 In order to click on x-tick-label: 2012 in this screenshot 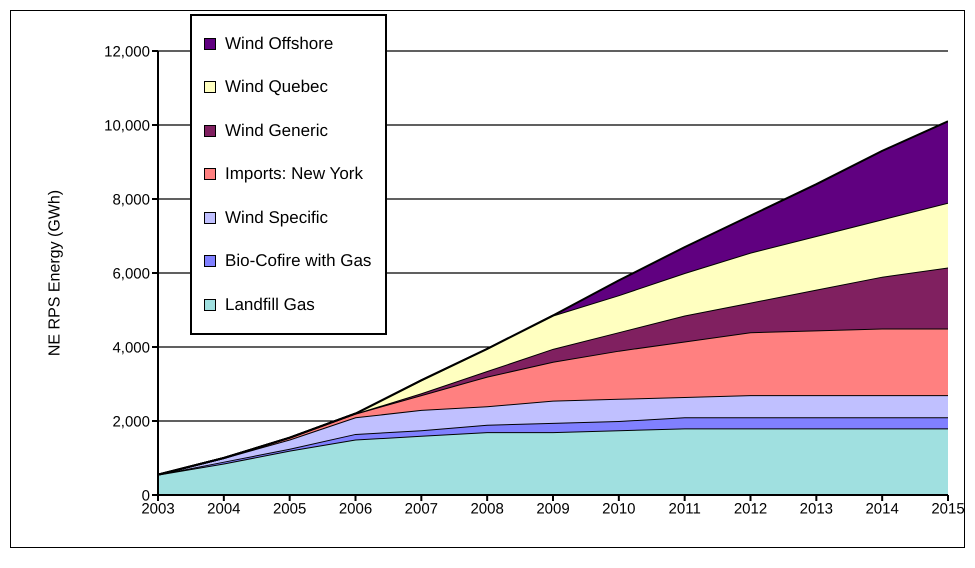, I will do `click(751, 509)`.